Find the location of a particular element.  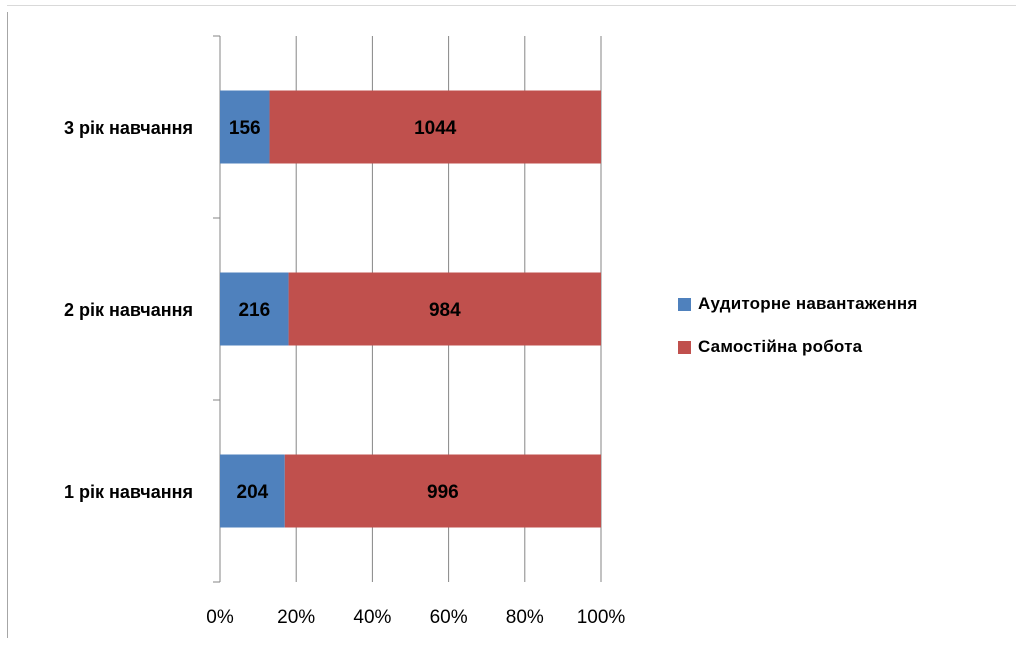

x-tick-label: 100% is located at coordinates (601, 617).